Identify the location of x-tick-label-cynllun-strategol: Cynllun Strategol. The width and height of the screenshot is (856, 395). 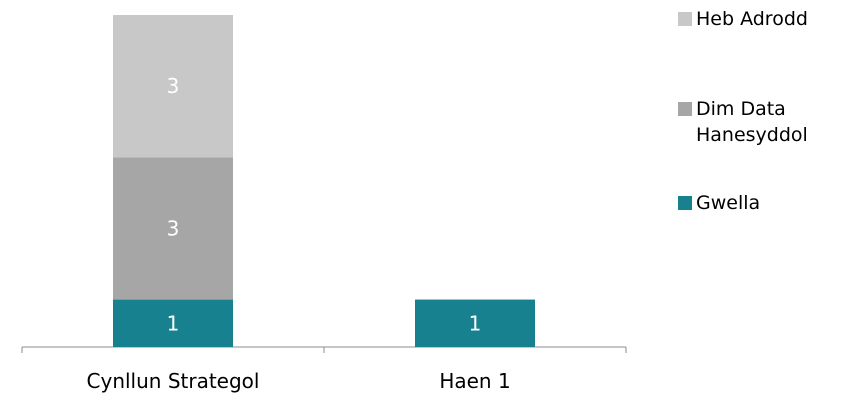
(173, 381).